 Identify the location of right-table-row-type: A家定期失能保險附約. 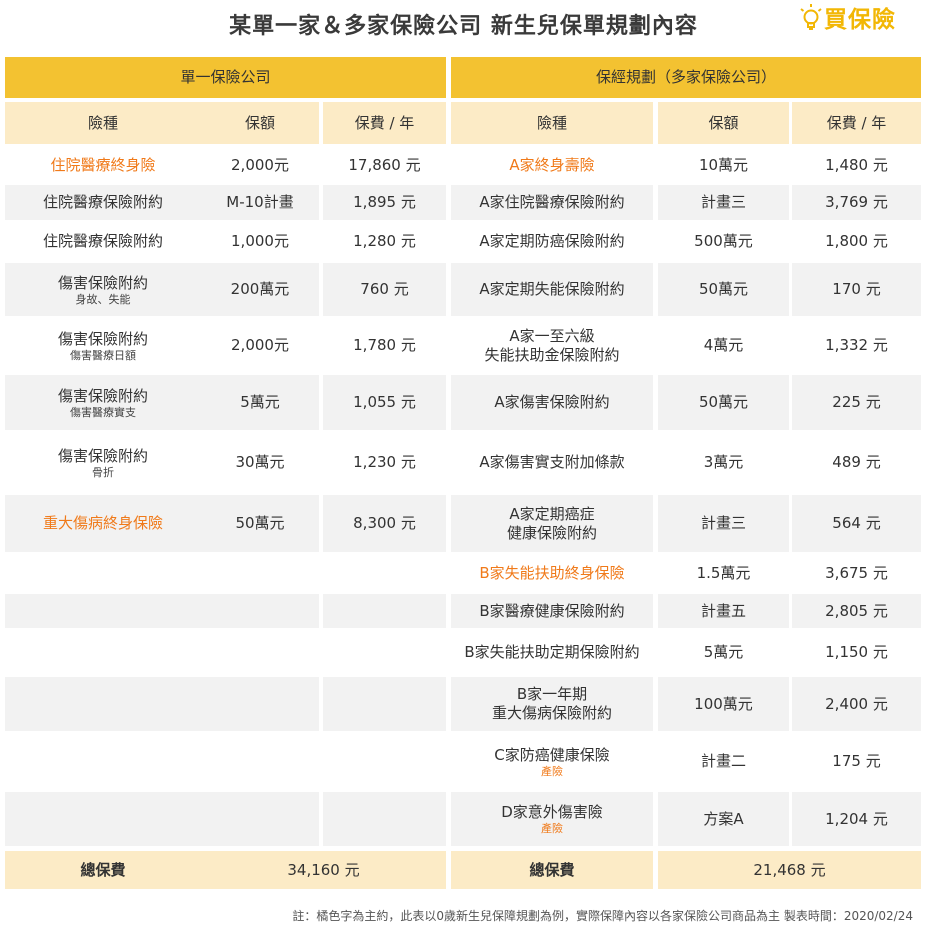
(552, 289).